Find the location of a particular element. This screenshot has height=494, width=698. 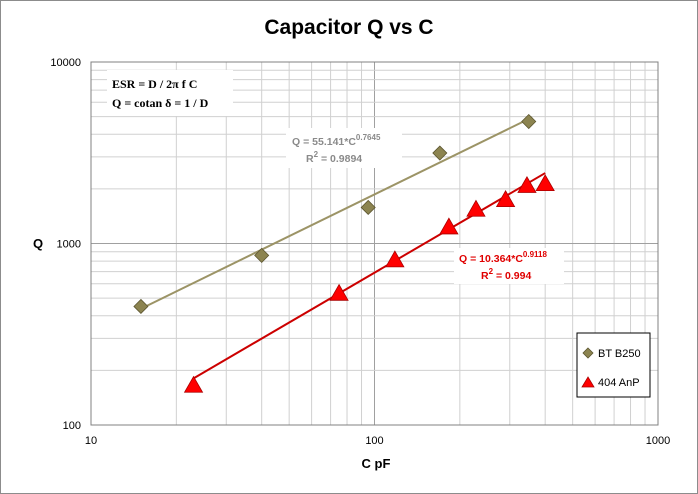

y-tick-label: 1000 is located at coordinates (69, 245).